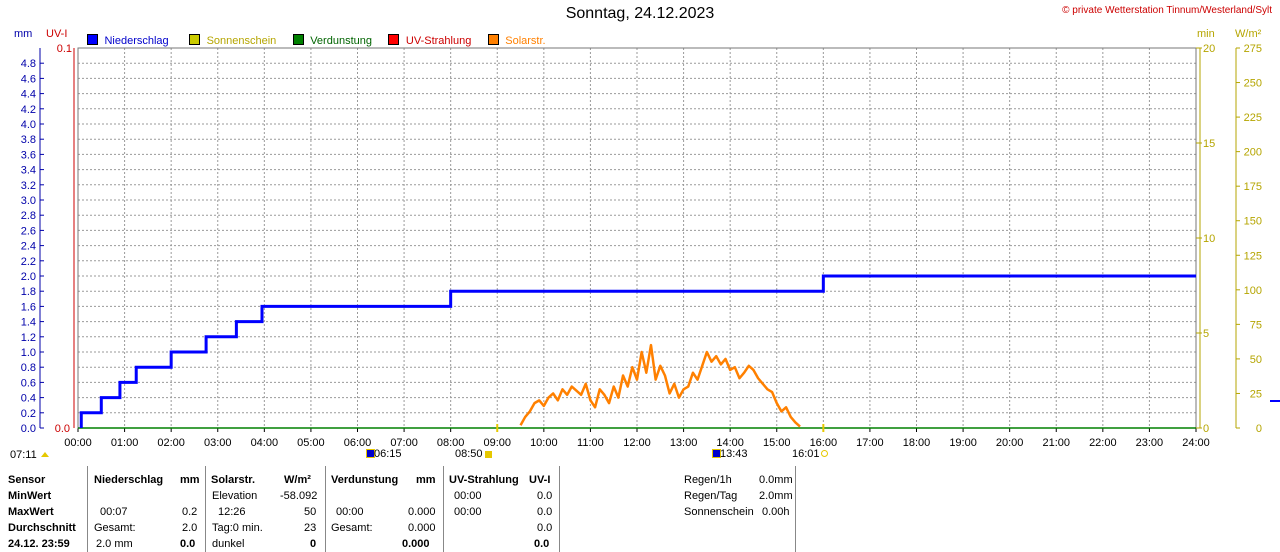 The image size is (1280, 552). What do you see at coordinates (660, 385) in the screenshot?
I see `solar-series` at bounding box center [660, 385].